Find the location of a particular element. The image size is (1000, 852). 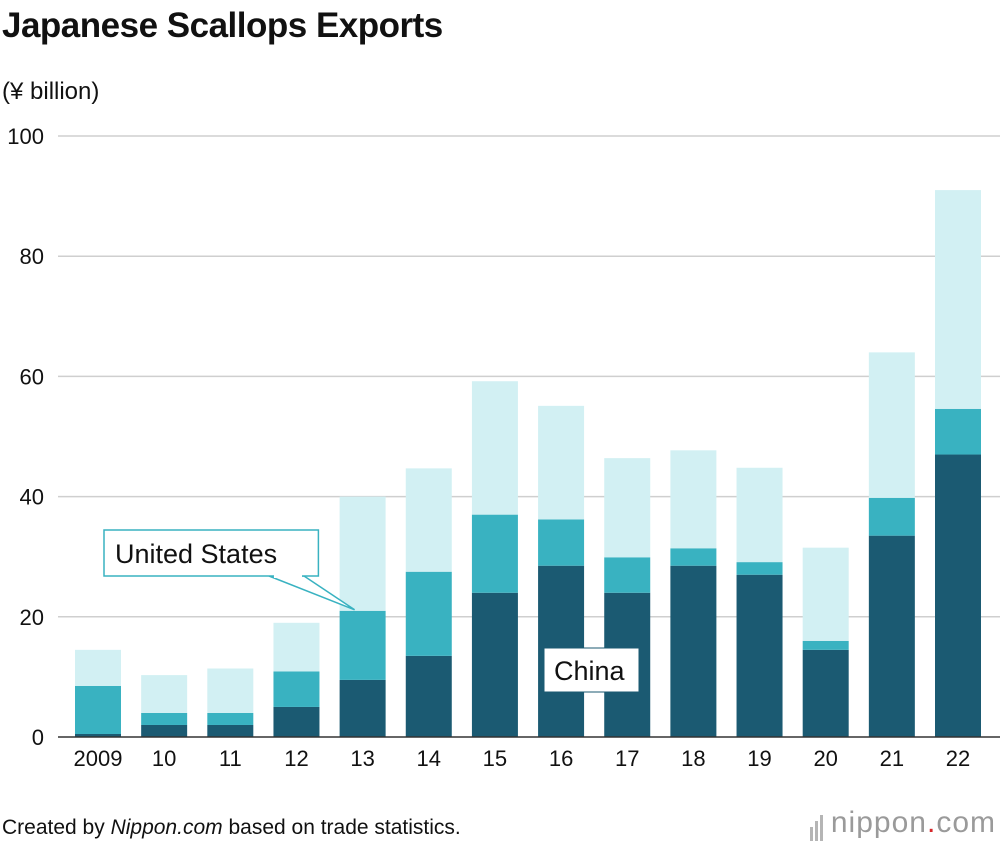

x-tick-label: 21 is located at coordinates (892, 758).